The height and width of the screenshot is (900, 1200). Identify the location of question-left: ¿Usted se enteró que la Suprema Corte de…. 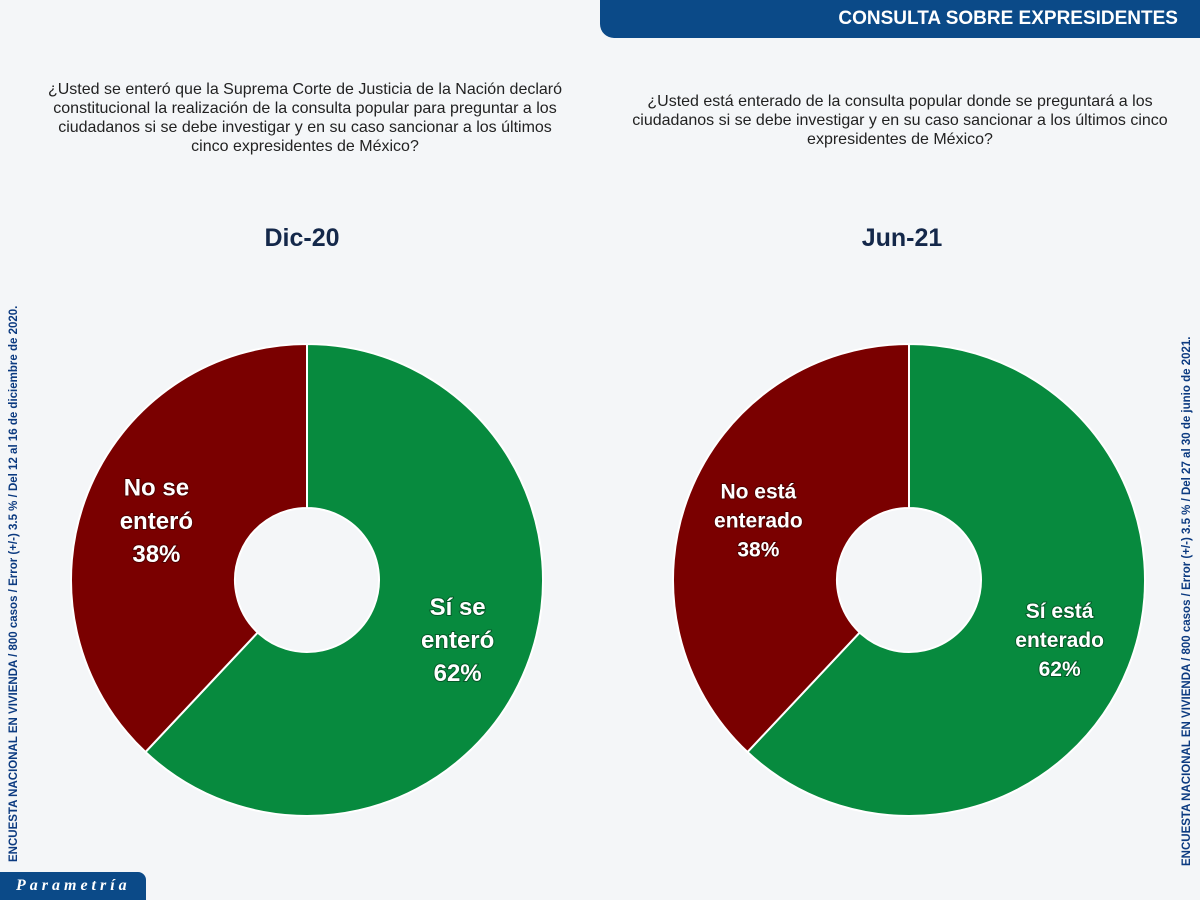
(305, 118).